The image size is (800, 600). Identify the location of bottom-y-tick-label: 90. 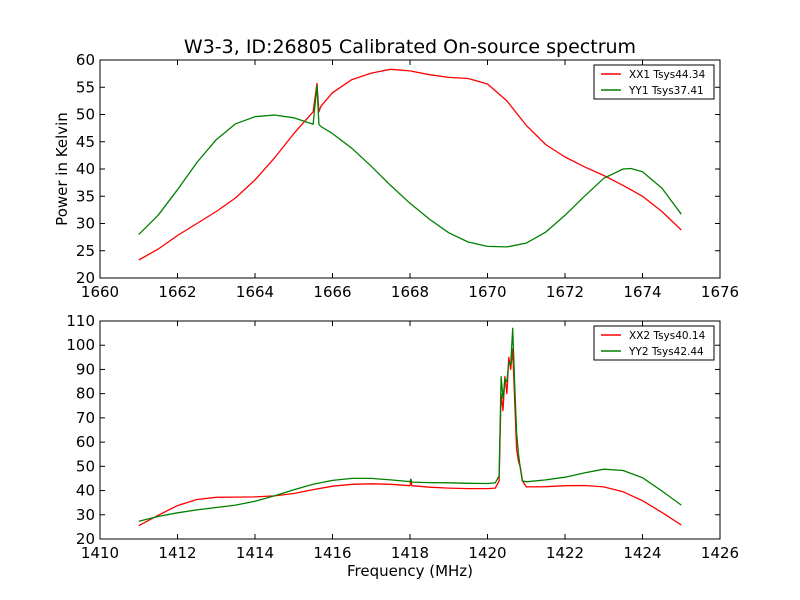
(85, 369).